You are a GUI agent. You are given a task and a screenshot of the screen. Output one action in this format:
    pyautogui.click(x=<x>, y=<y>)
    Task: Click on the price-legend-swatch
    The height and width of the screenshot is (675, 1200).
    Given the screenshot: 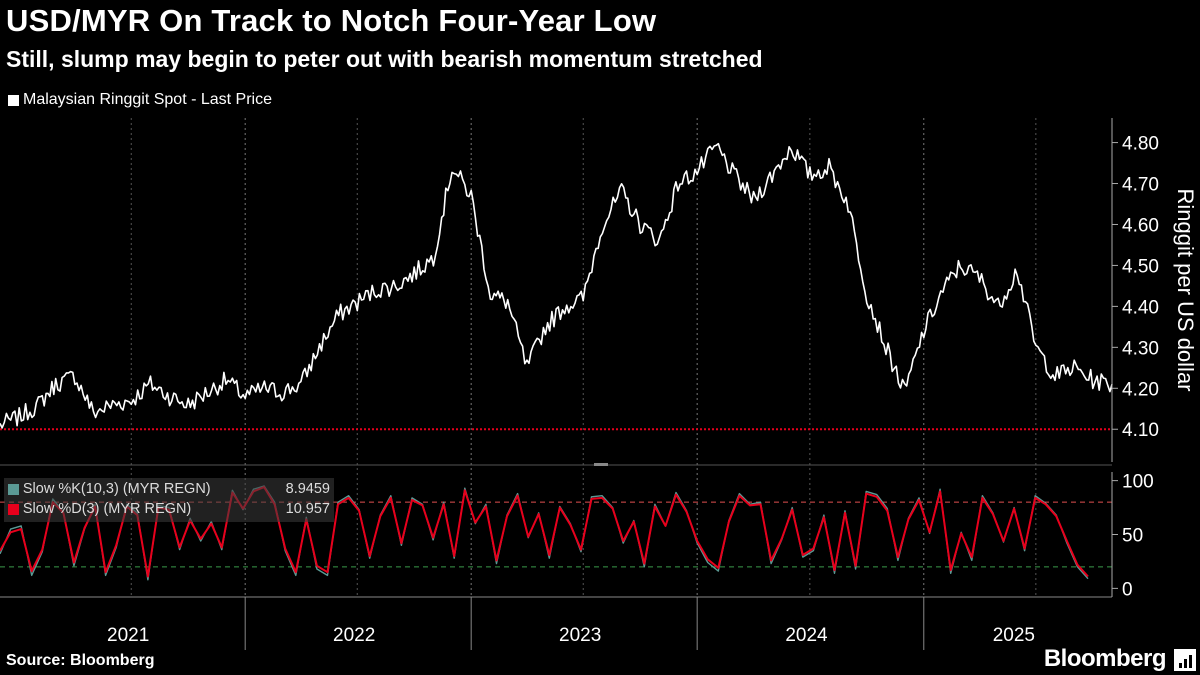 What is the action you would take?
    pyautogui.click(x=13, y=100)
    